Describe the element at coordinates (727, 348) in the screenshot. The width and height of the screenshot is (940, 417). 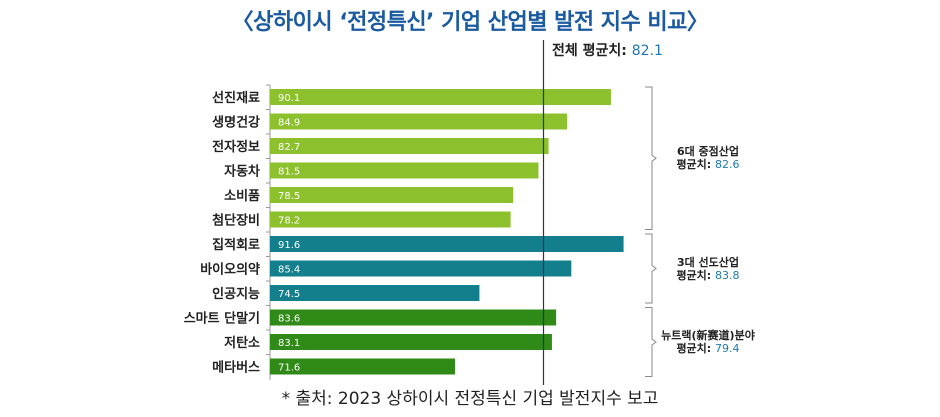
I see `group-average-value: 79.4` at that location.